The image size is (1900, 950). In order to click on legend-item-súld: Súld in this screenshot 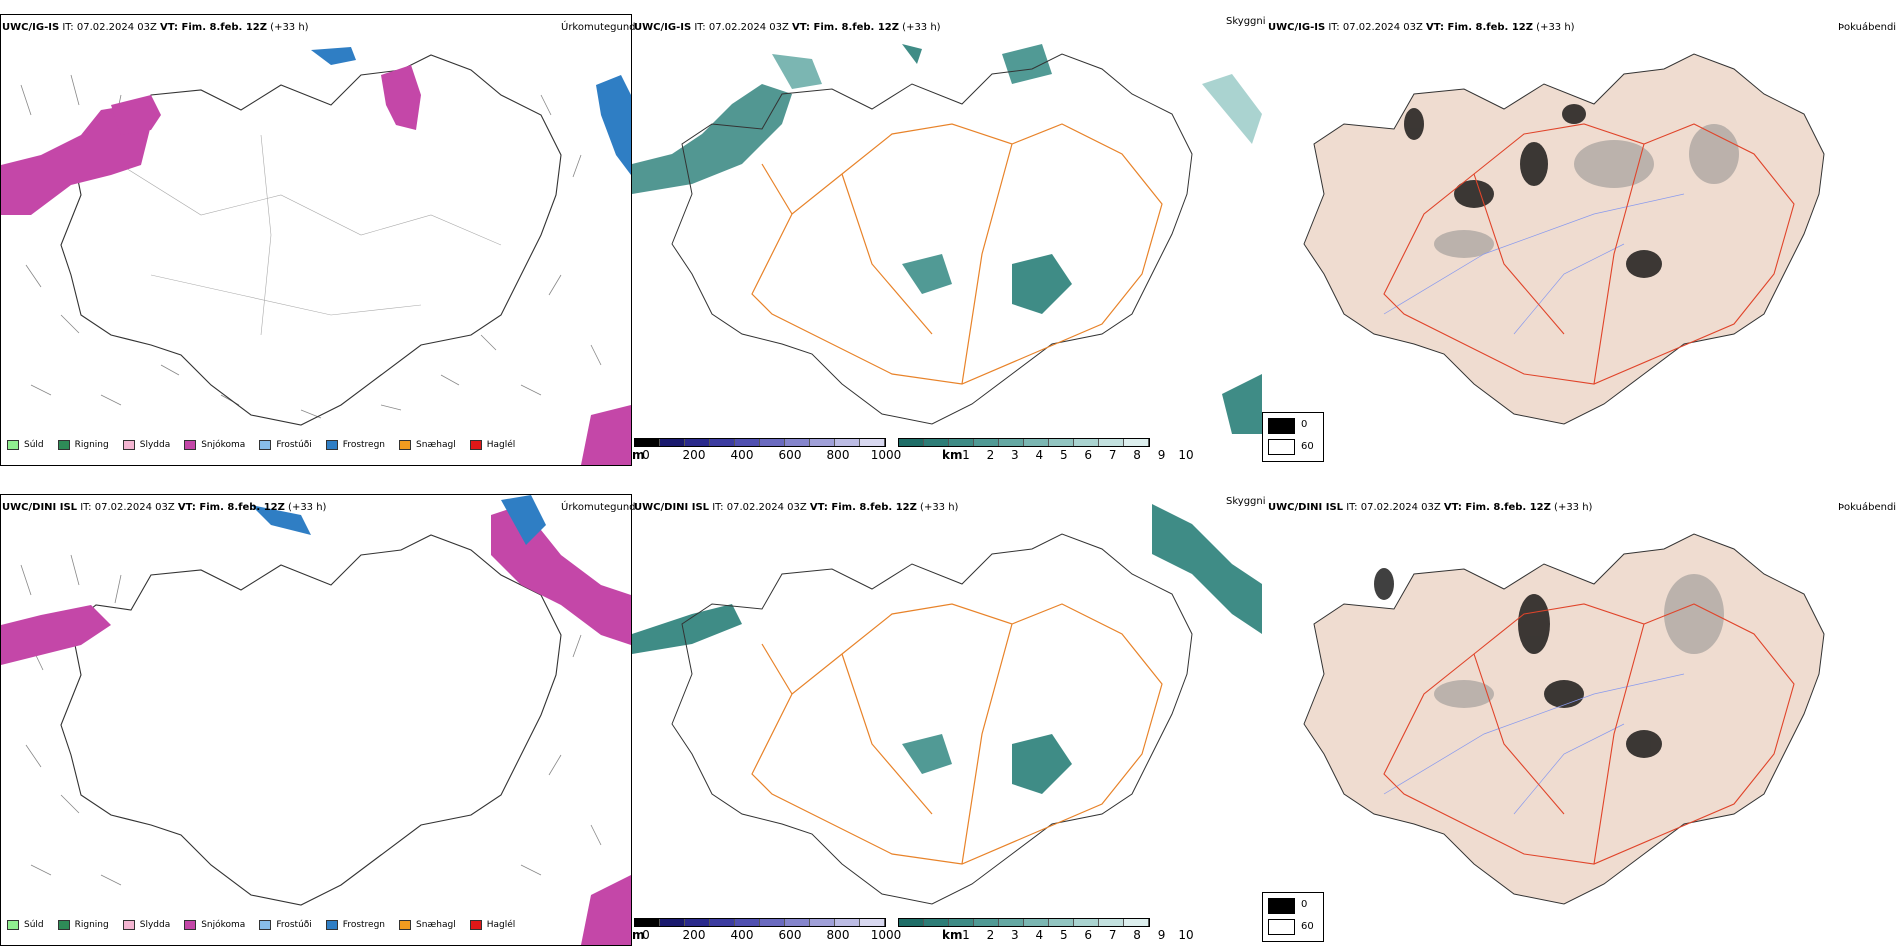, I will do `click(25, 445)`.